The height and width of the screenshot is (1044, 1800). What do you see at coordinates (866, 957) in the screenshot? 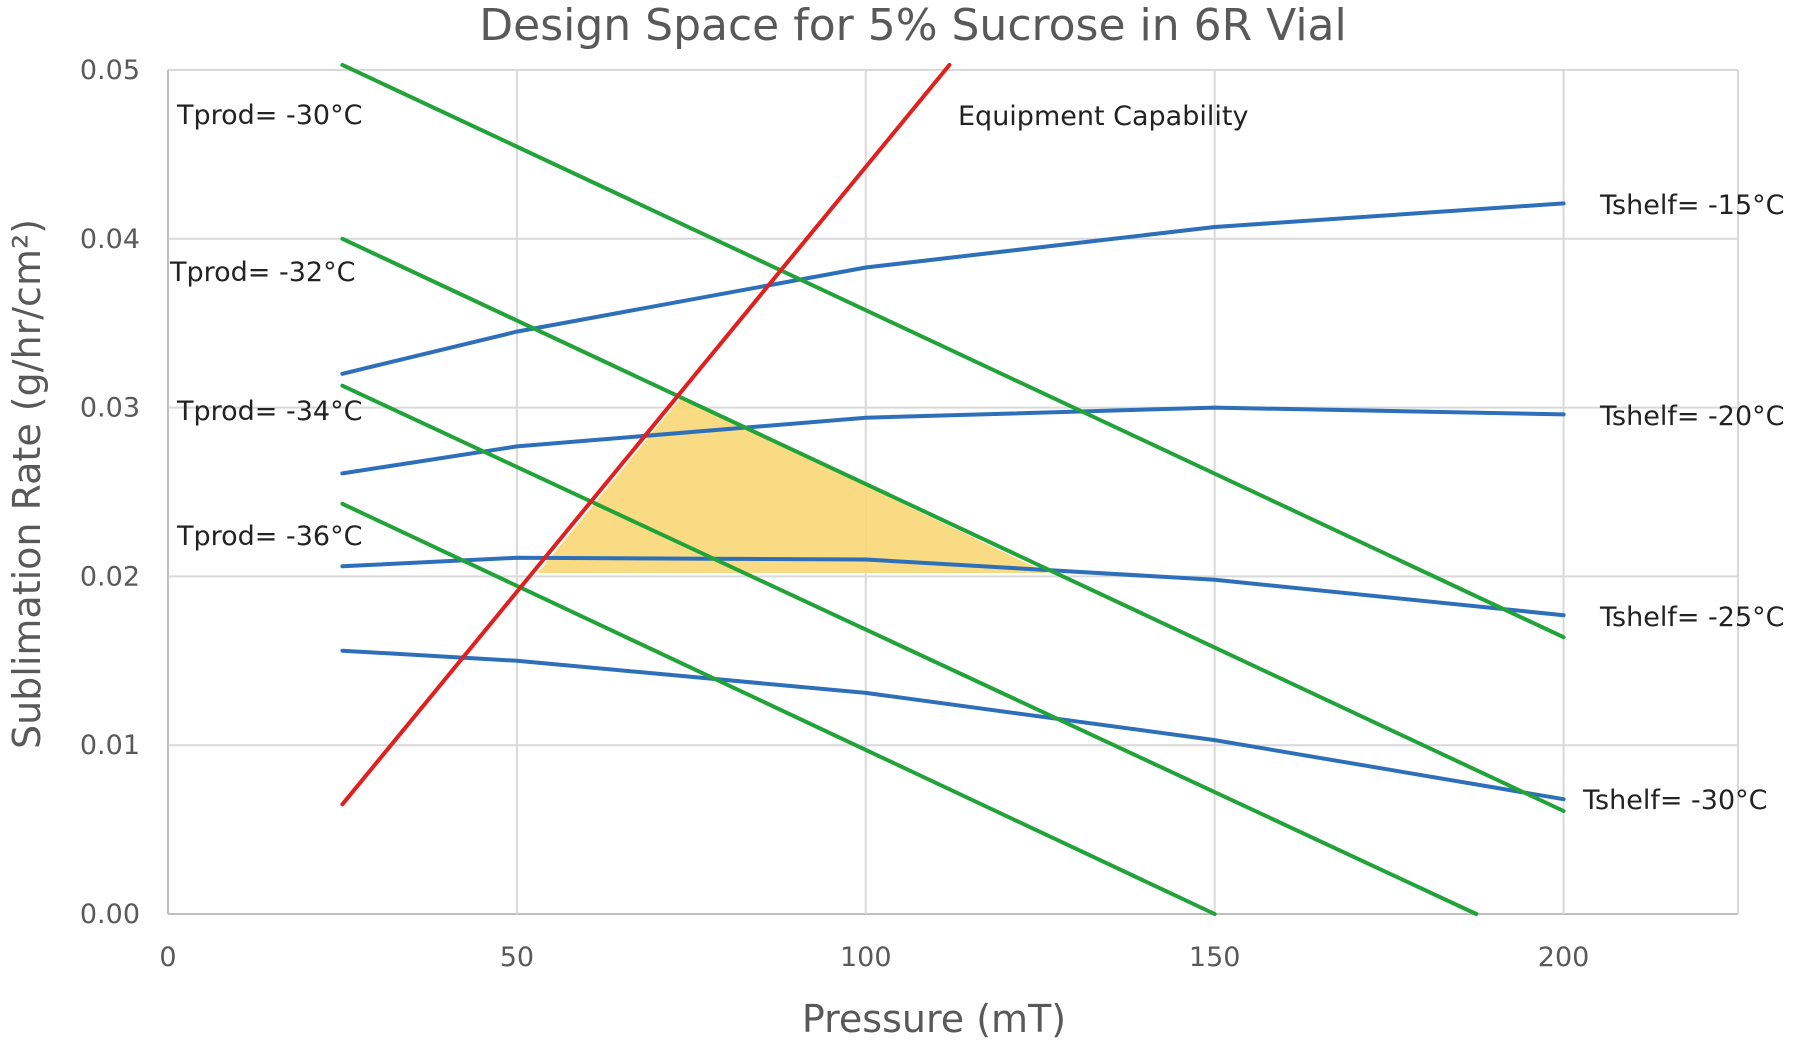
I see `x-tick-label: 100` at bounding box center [866, 957].